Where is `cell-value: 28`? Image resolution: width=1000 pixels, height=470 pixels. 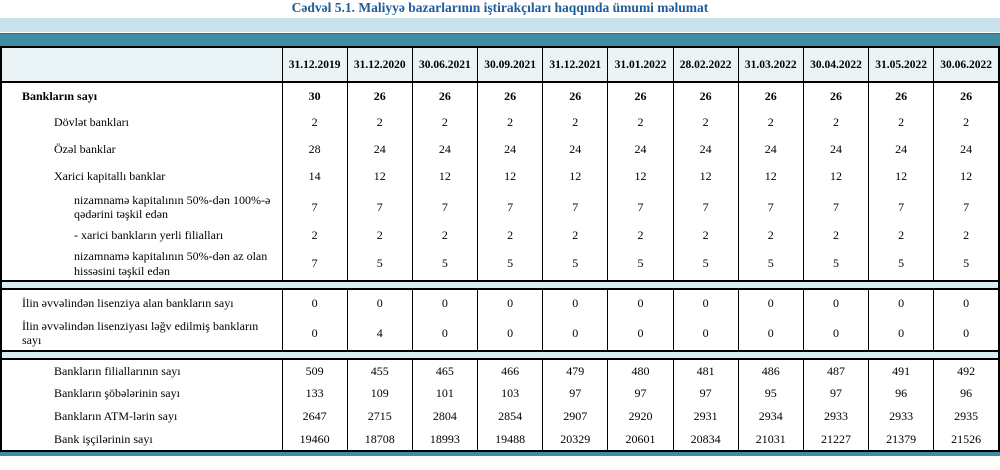
cell-value: 28 is located at coordinates (314, 149).